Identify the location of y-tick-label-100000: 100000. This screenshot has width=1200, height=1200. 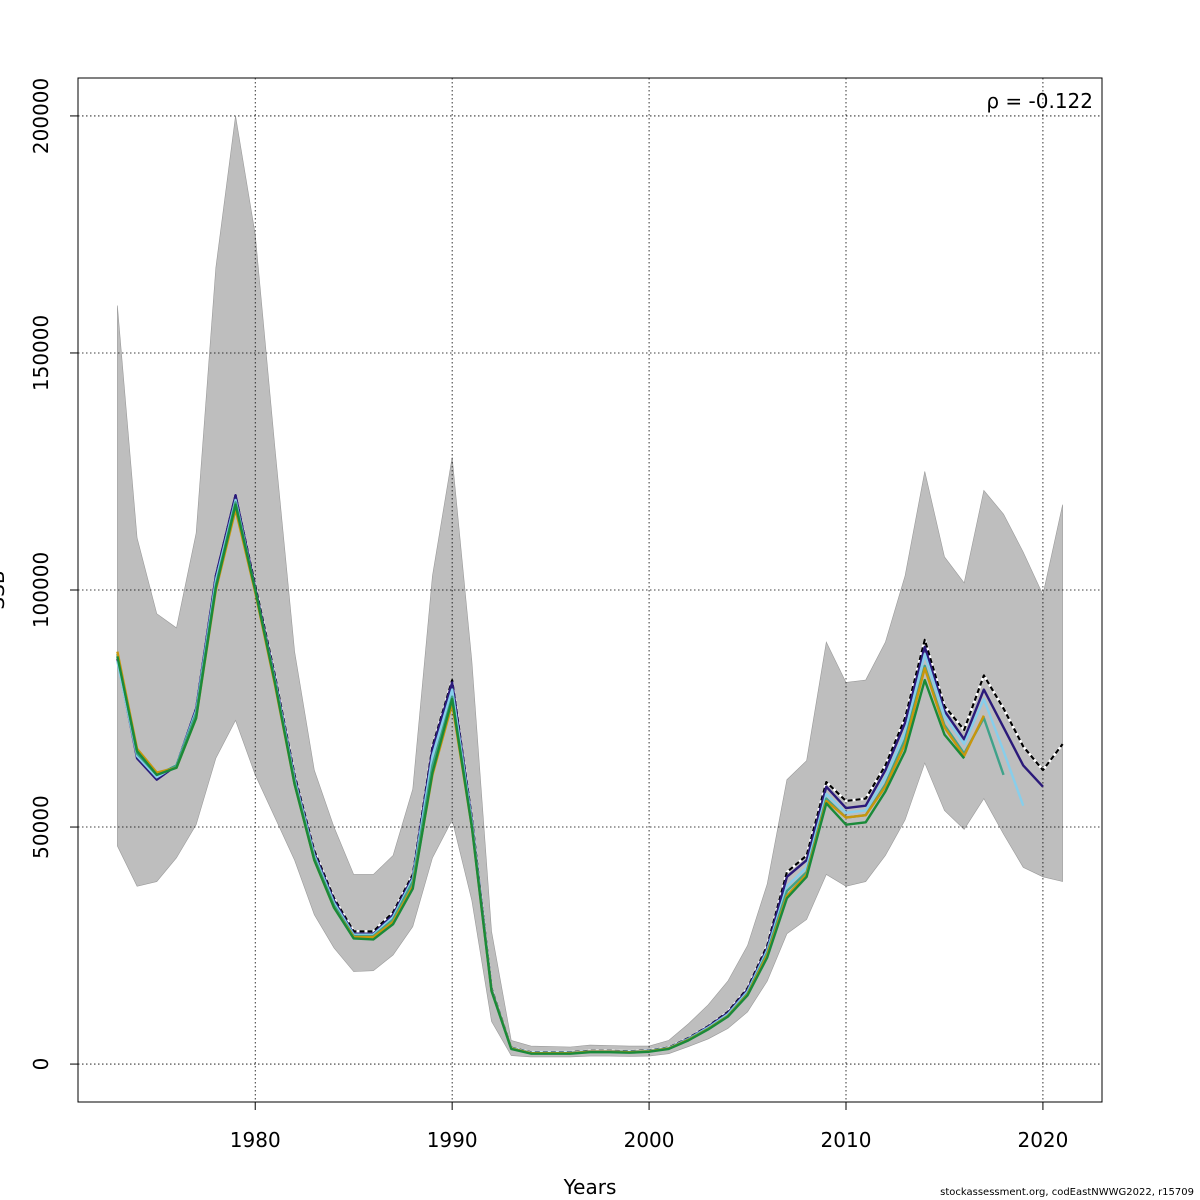
(41, 590).